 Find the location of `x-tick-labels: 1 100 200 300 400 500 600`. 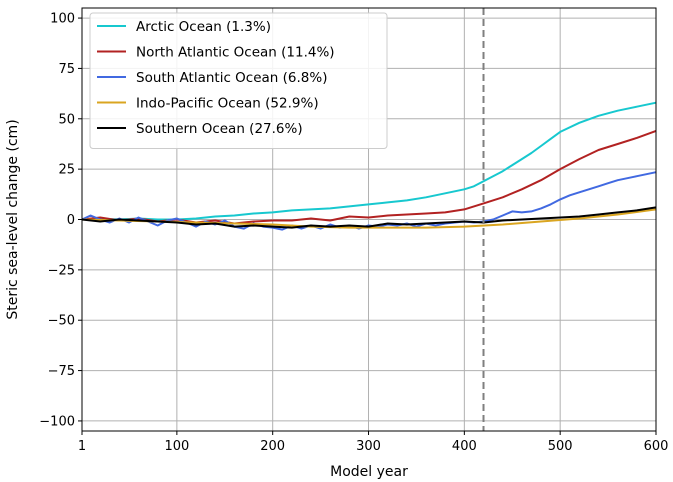

x-tick-labels: 1 100 200 300 400 500 600 is located at coordinates (373, 446).